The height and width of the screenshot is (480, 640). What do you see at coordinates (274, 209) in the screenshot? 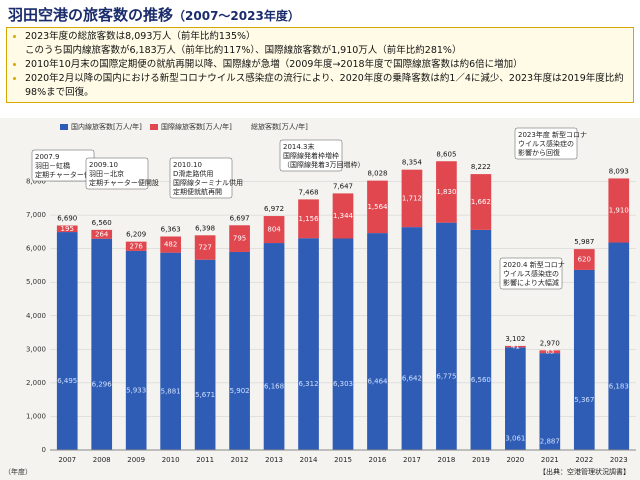
I see `total-label: 6,972` at bounding box center [274, 209].